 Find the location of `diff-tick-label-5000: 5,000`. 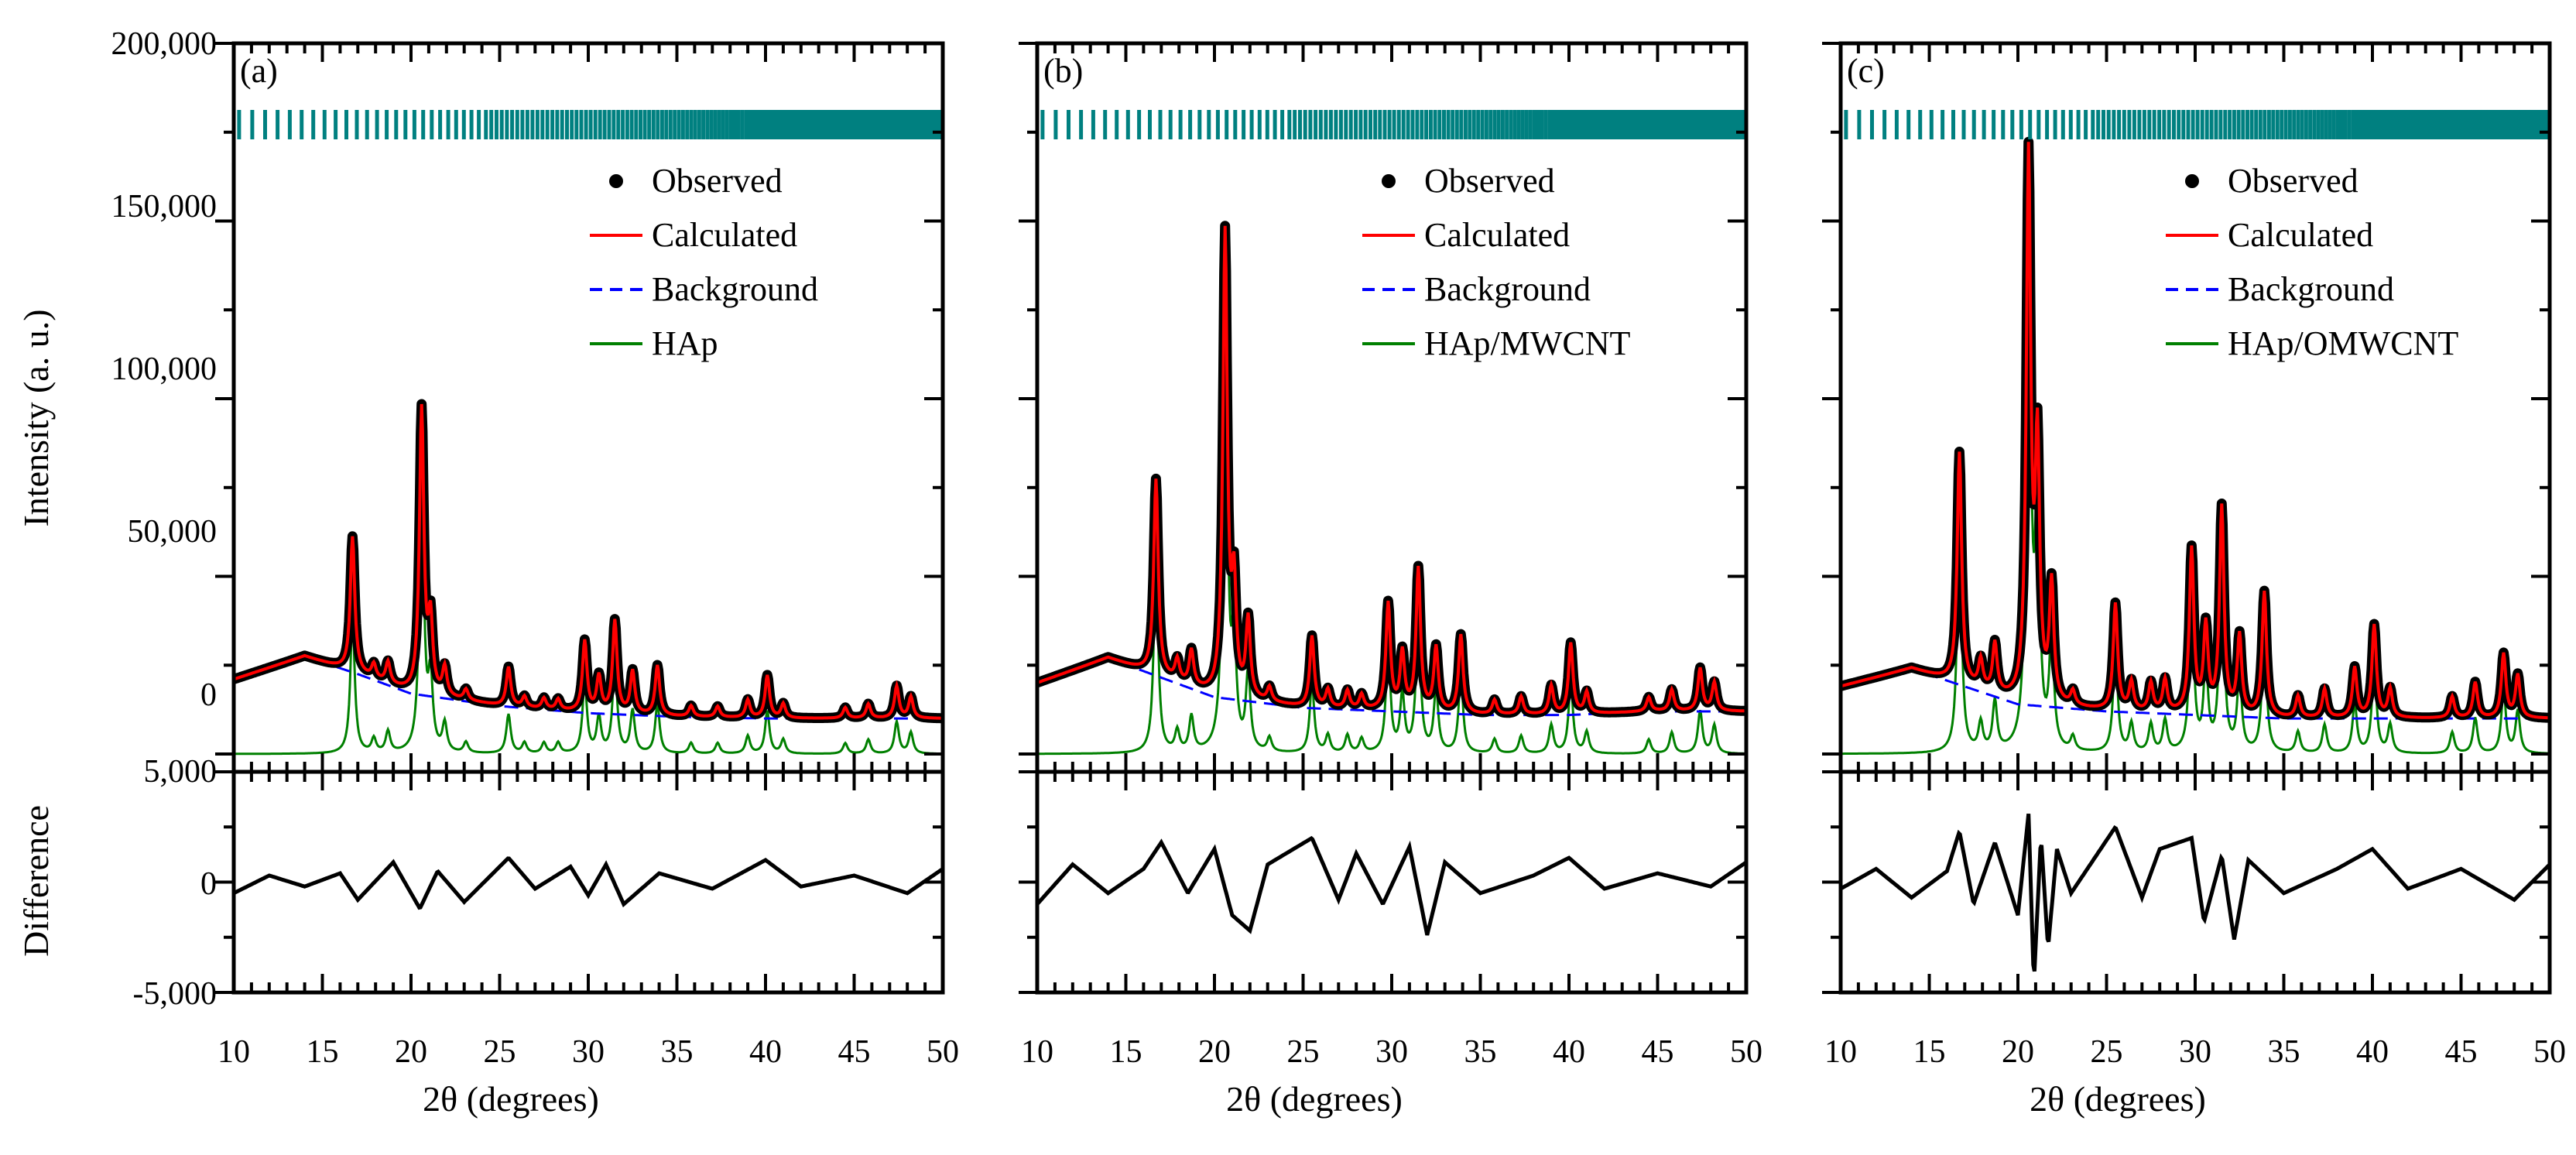

diff-tick-label-5000: 5,000 is located at coordinates (181, 772).